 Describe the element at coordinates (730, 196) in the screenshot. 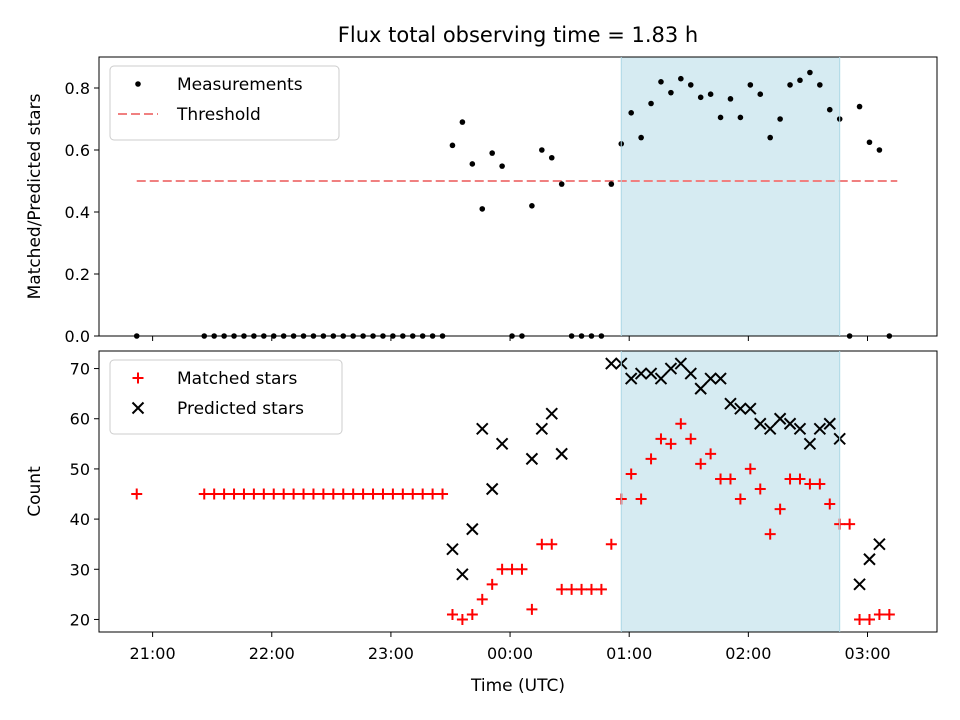

I see `observing-time-highlight` at that location.